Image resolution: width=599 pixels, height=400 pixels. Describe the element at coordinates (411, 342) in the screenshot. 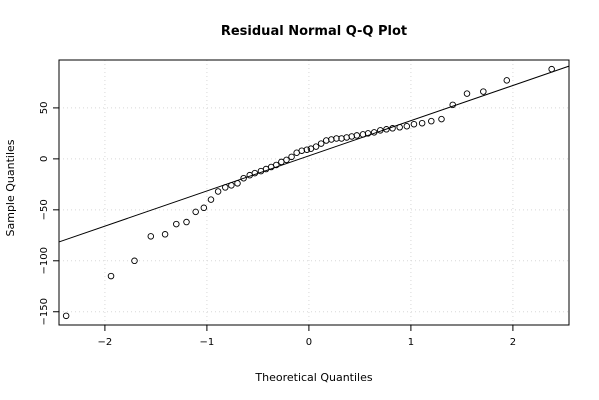

I see `x-tick-label-3: 1` at that location.